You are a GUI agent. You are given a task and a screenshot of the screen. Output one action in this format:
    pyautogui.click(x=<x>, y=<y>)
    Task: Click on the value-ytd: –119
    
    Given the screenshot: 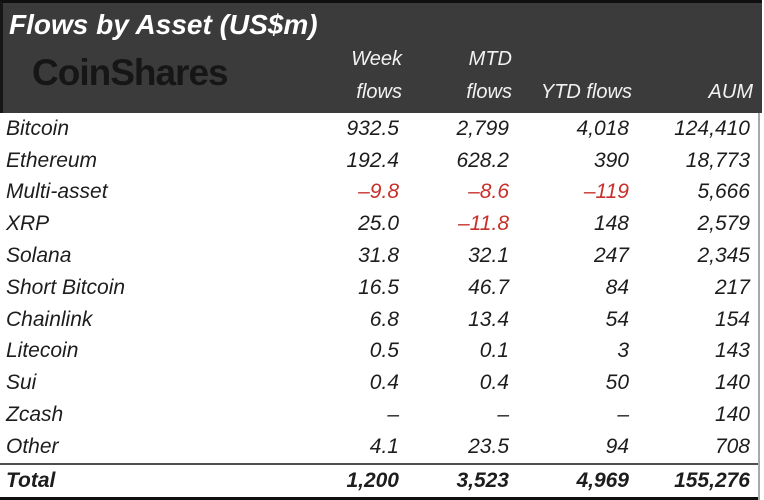 What is the action you would take?
    pyautogui.click(x=606, y=192)
    